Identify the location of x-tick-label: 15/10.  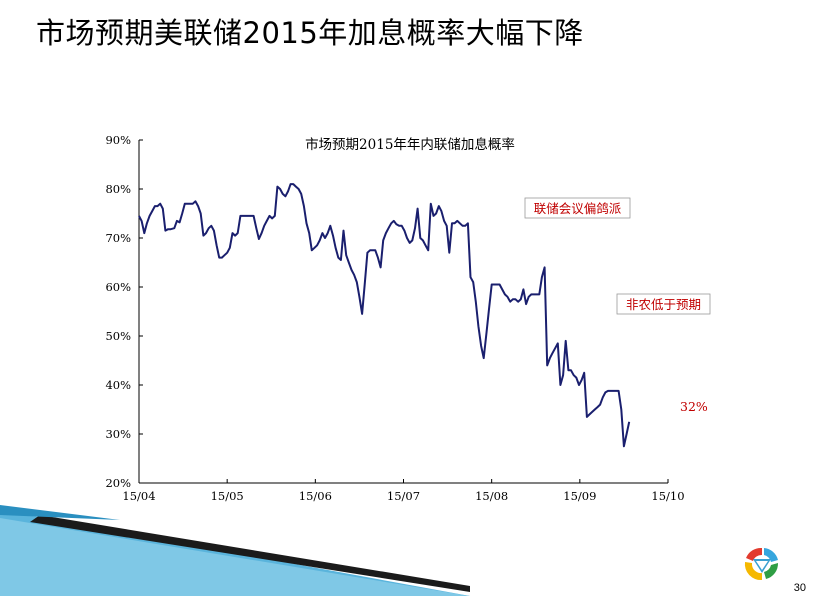
(667, 496).